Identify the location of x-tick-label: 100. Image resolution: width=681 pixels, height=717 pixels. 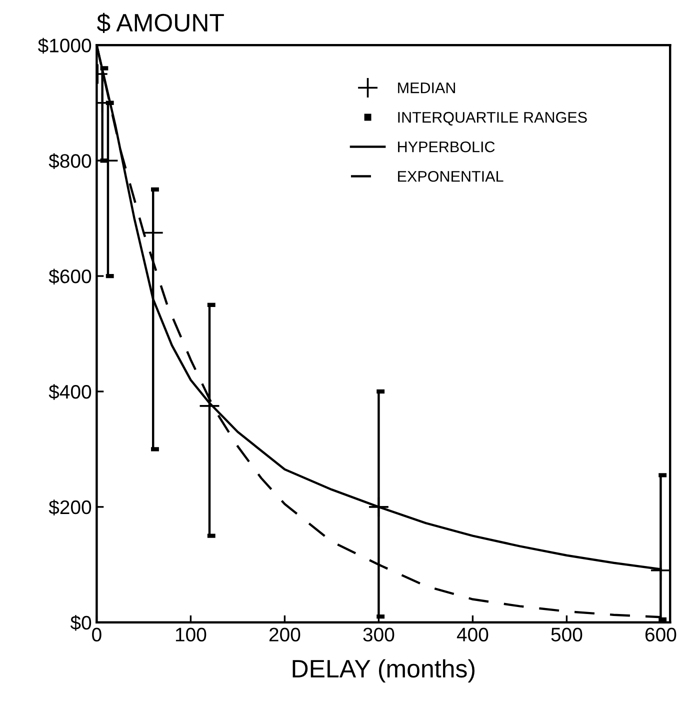
(191, 635).